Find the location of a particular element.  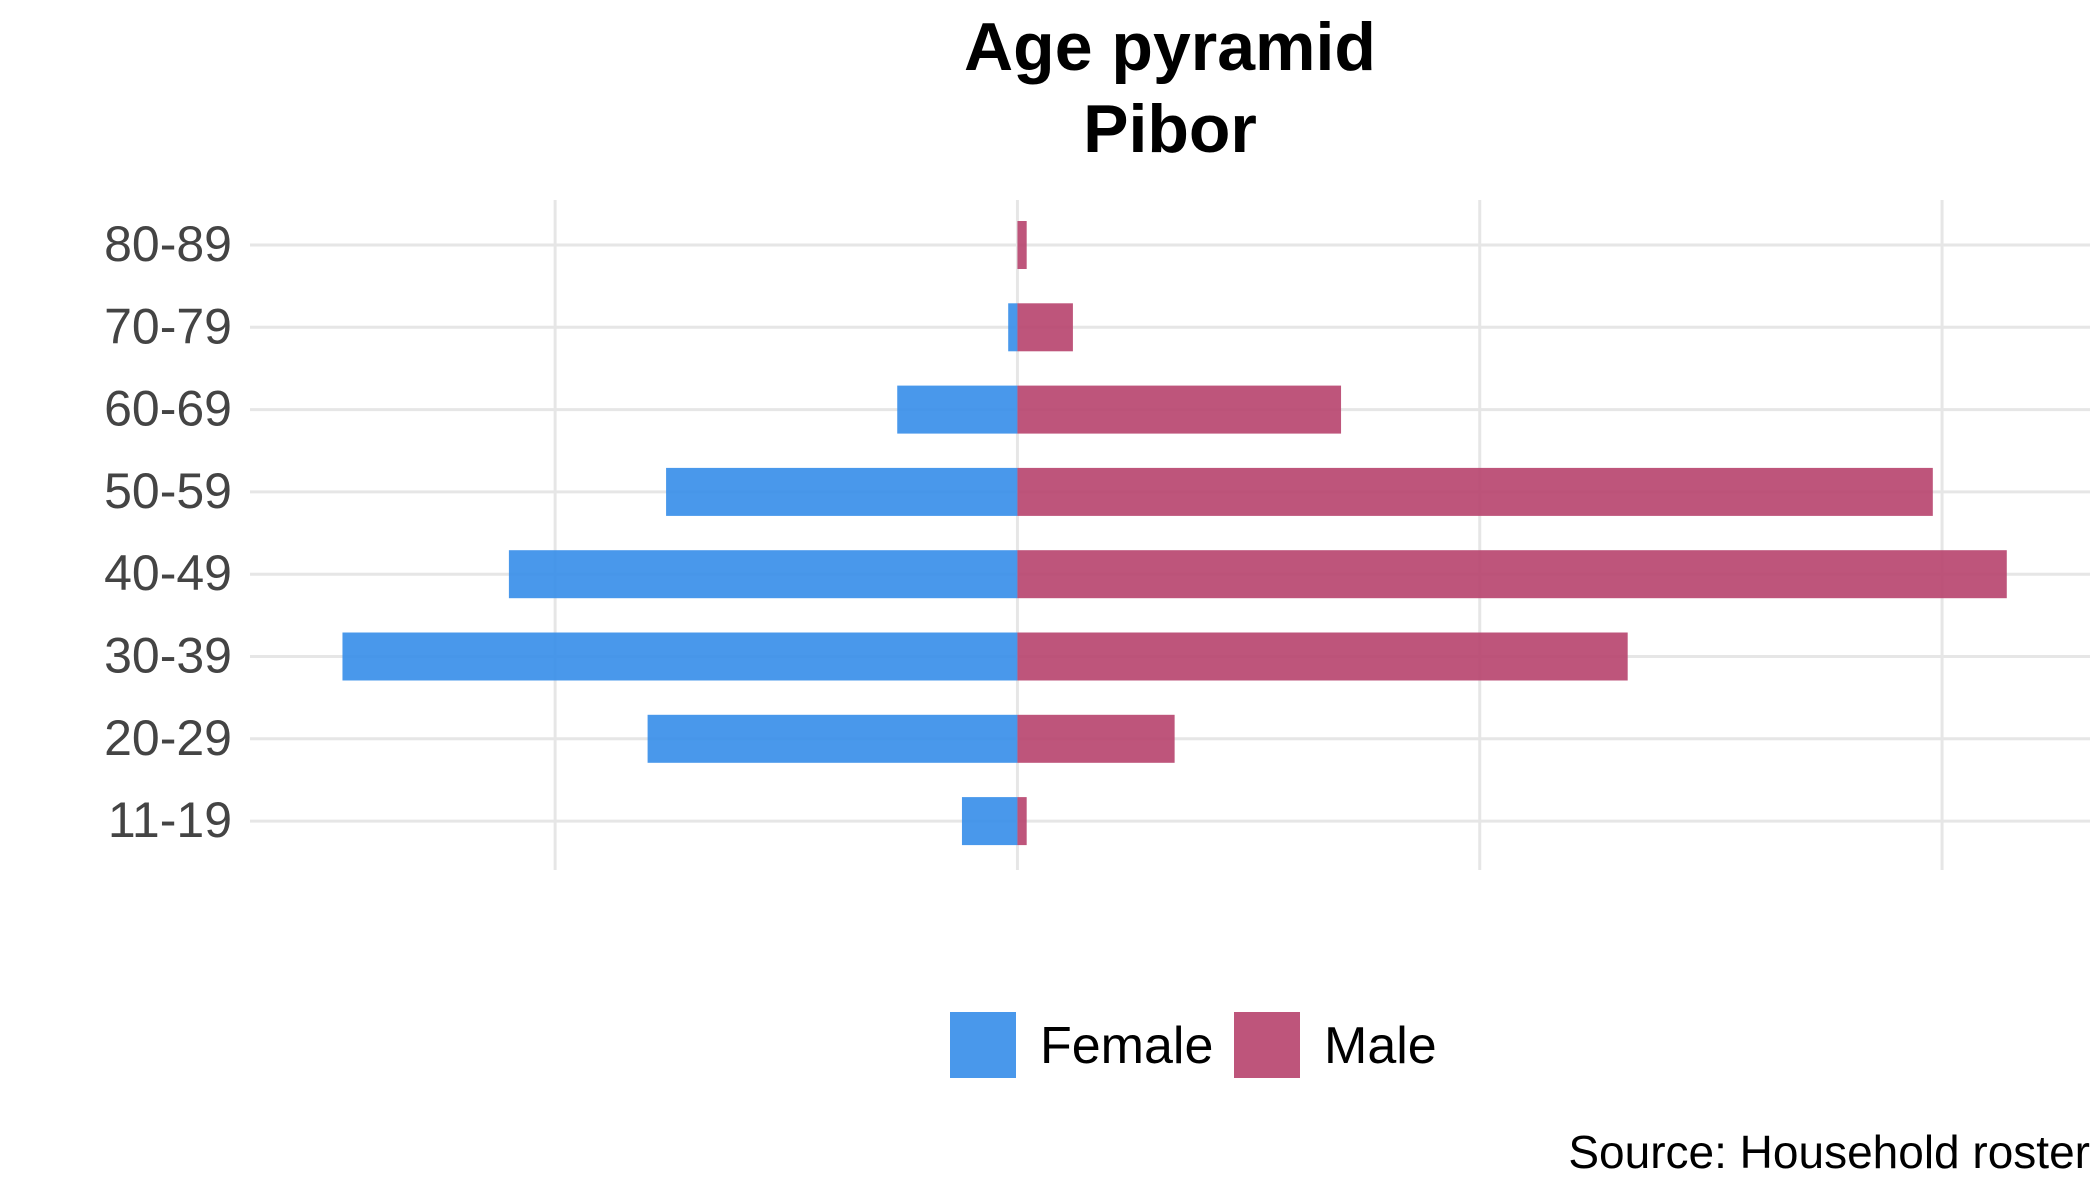

y-tick-label-50-59: 50-59 is located at coordinates (168, 491).